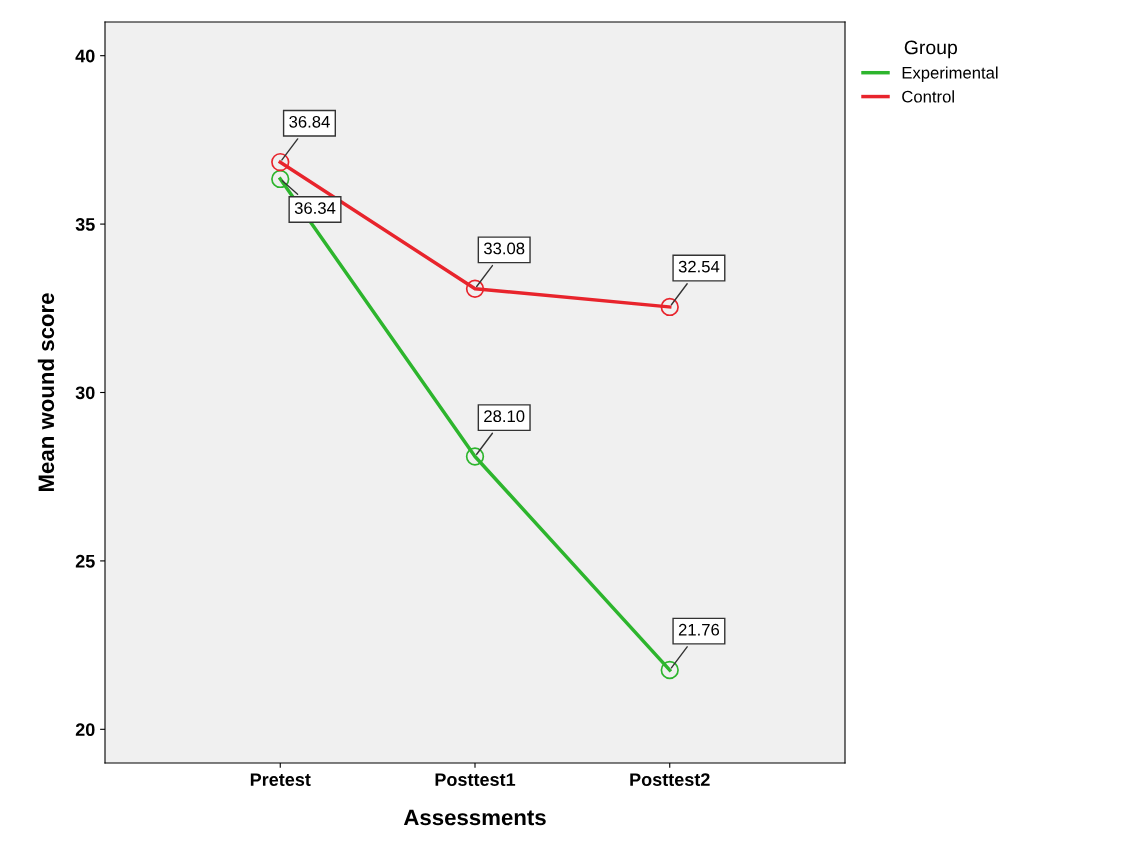 This screenshot has height=858, width=1136. I want to click on y-tick-label: 25, so click(85, 561).